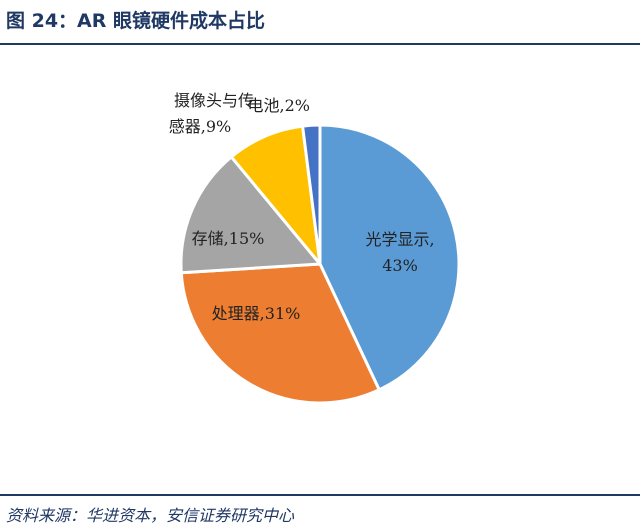  What do you see at coordinates (399, 239) in the screenshot?
I see `slice-label-0: 光学显示,` at bounding box center [399, 239].